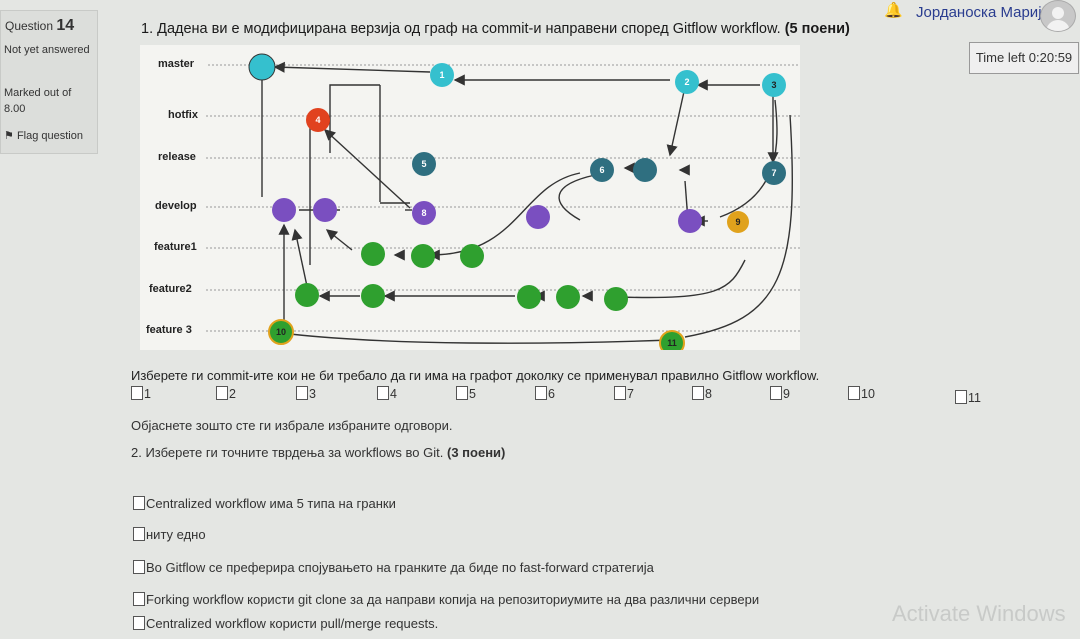 This screenshot has width=1080, height=639. I want to click on question-status: Not yet answered, so click(47, 50).